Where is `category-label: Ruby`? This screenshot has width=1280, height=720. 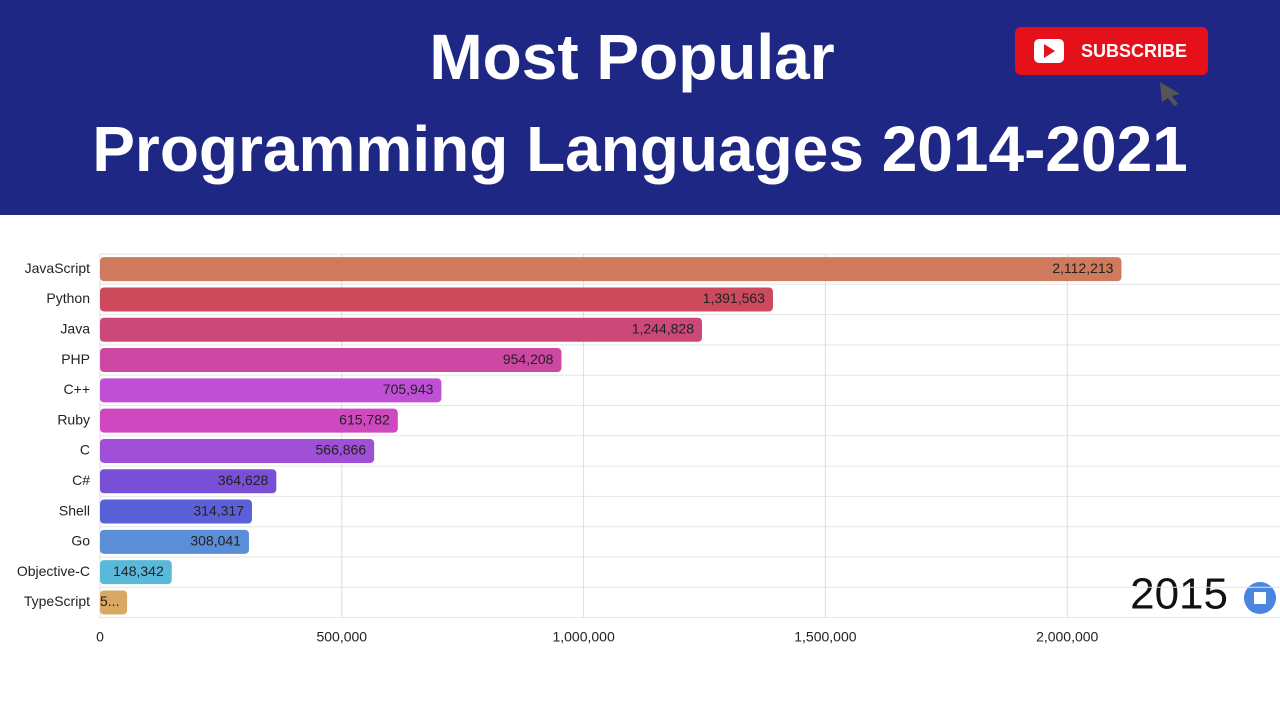 category-label: Ruby is located at coordinates (73, 419).